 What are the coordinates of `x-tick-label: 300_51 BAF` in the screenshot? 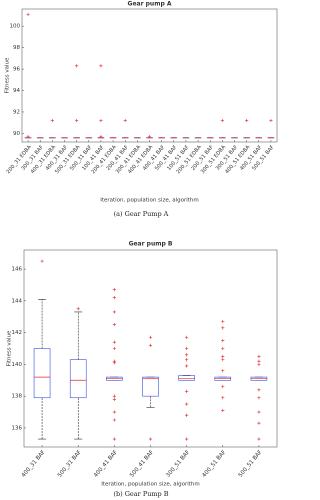 It's located at (178, 463).